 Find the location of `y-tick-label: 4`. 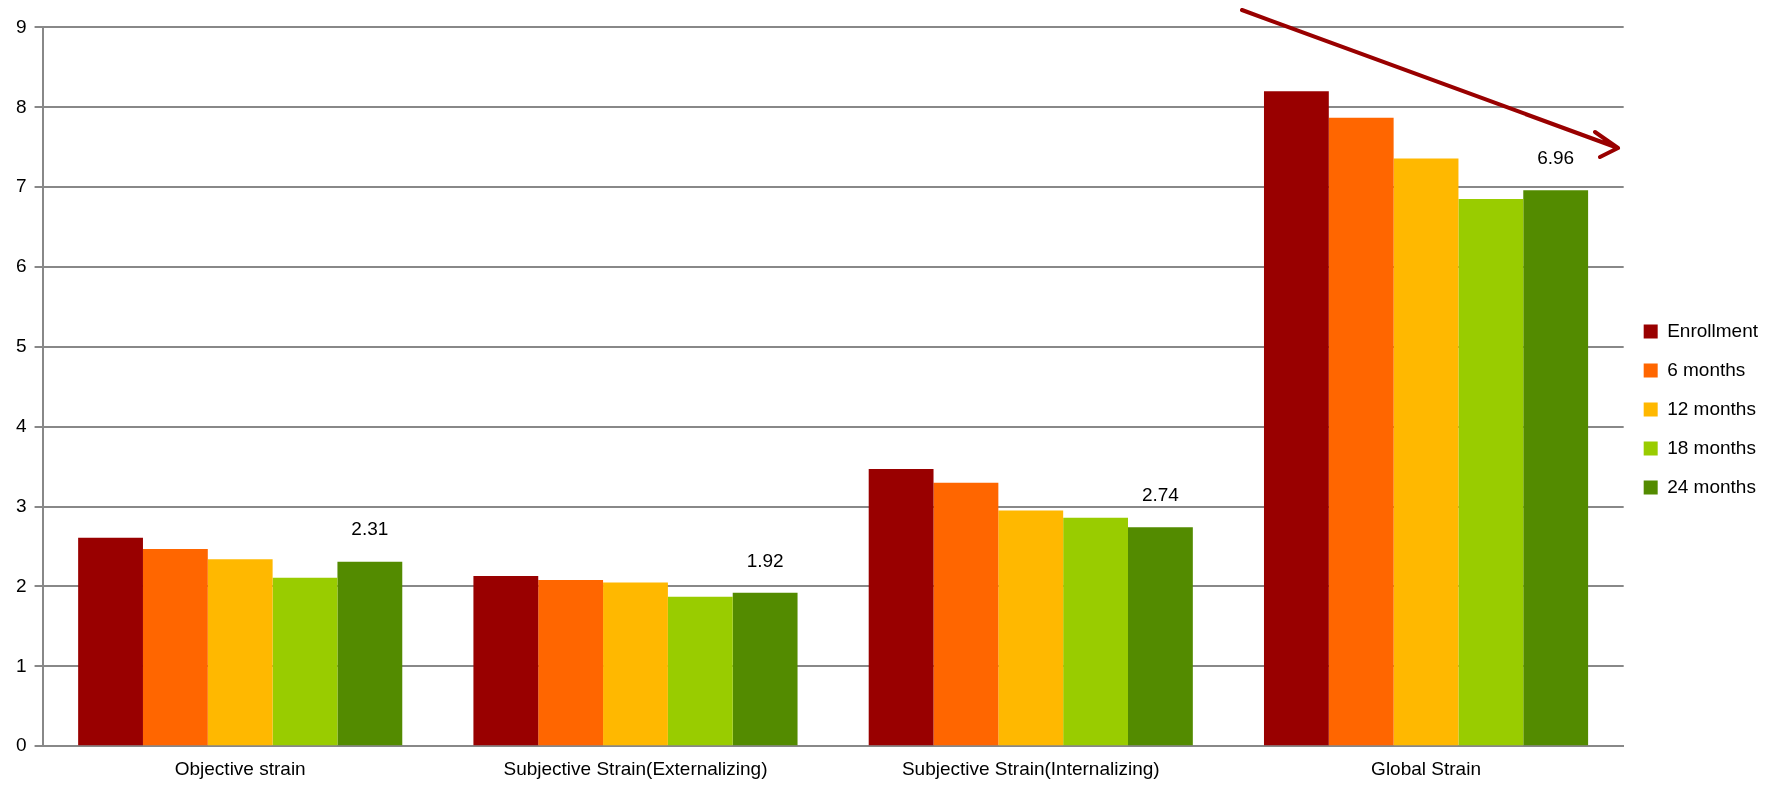

y-tick-label: 4 is located at coordinates (21, 425).